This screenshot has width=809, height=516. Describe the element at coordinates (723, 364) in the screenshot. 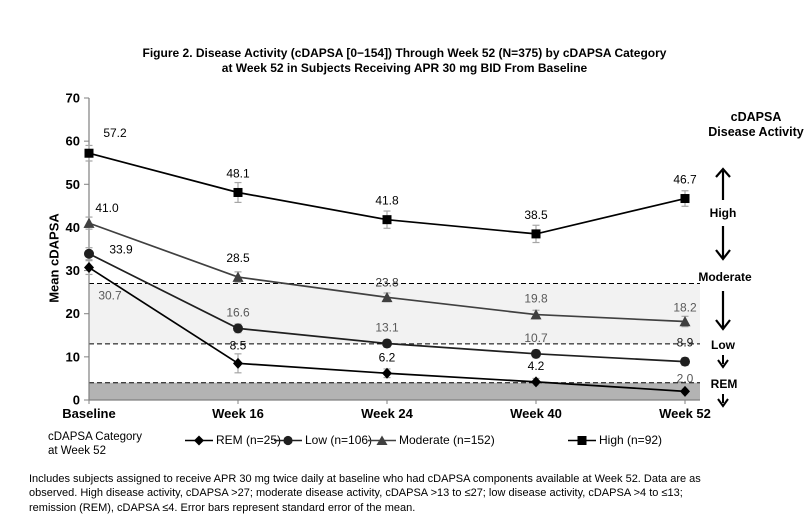

I see `arrow-down-low-head-icon` at that location.